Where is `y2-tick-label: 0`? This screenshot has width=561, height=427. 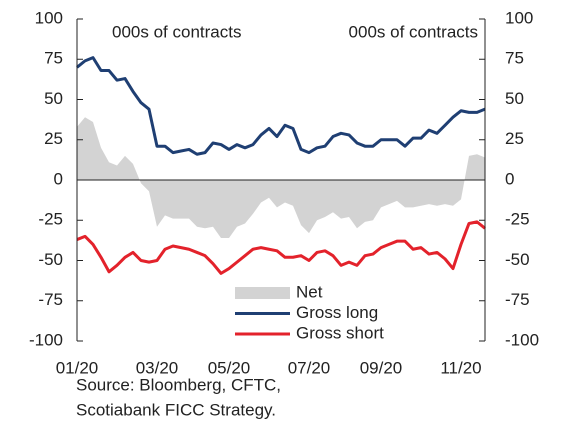 y2-tick-label: 0 is located at coordinates (509, 178).